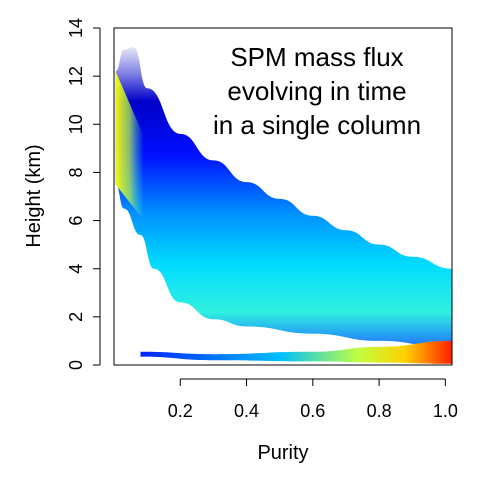 This screenshot has height=480, width=480. Describe the element at coordinates (76, 269) in the screenshot. I see `y-tick-label: 4` at that location.